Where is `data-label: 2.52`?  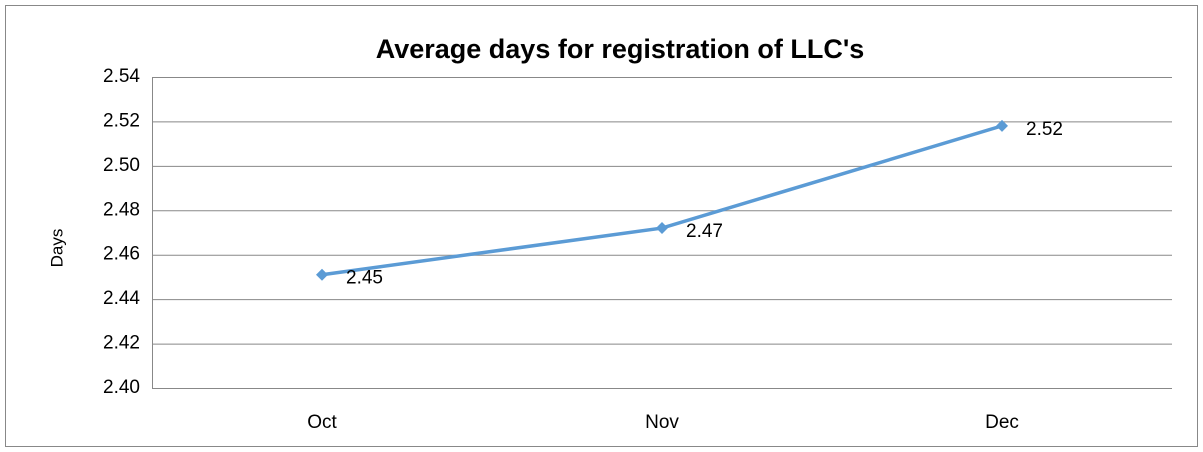
data-label: 2.52 is located at coordinates (1044, 129).